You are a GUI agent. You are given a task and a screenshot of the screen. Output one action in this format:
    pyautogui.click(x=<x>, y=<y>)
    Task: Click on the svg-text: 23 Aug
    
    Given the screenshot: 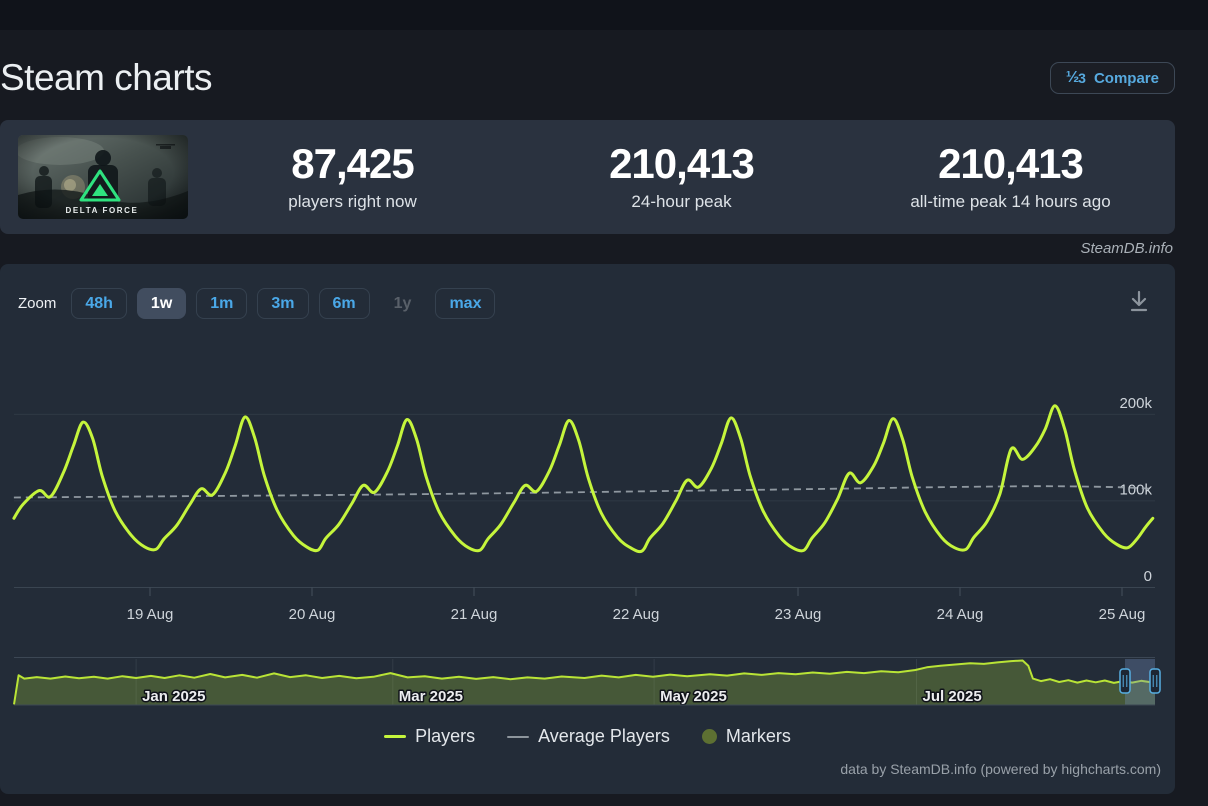 What is the action you would take?
    pyautogui.click(x=798, y=614)
    